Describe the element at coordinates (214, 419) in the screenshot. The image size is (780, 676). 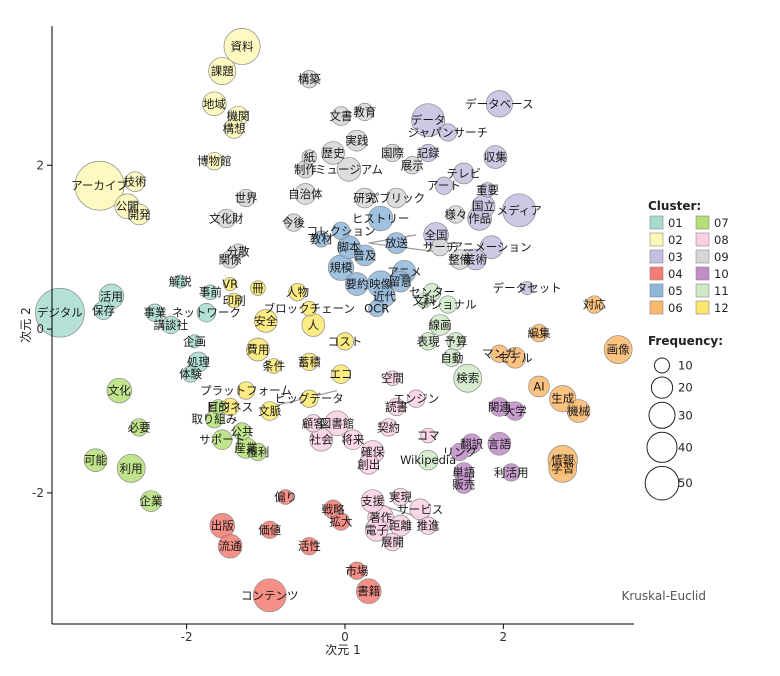
I see `bubble-label-73: 取り組み` at that location.